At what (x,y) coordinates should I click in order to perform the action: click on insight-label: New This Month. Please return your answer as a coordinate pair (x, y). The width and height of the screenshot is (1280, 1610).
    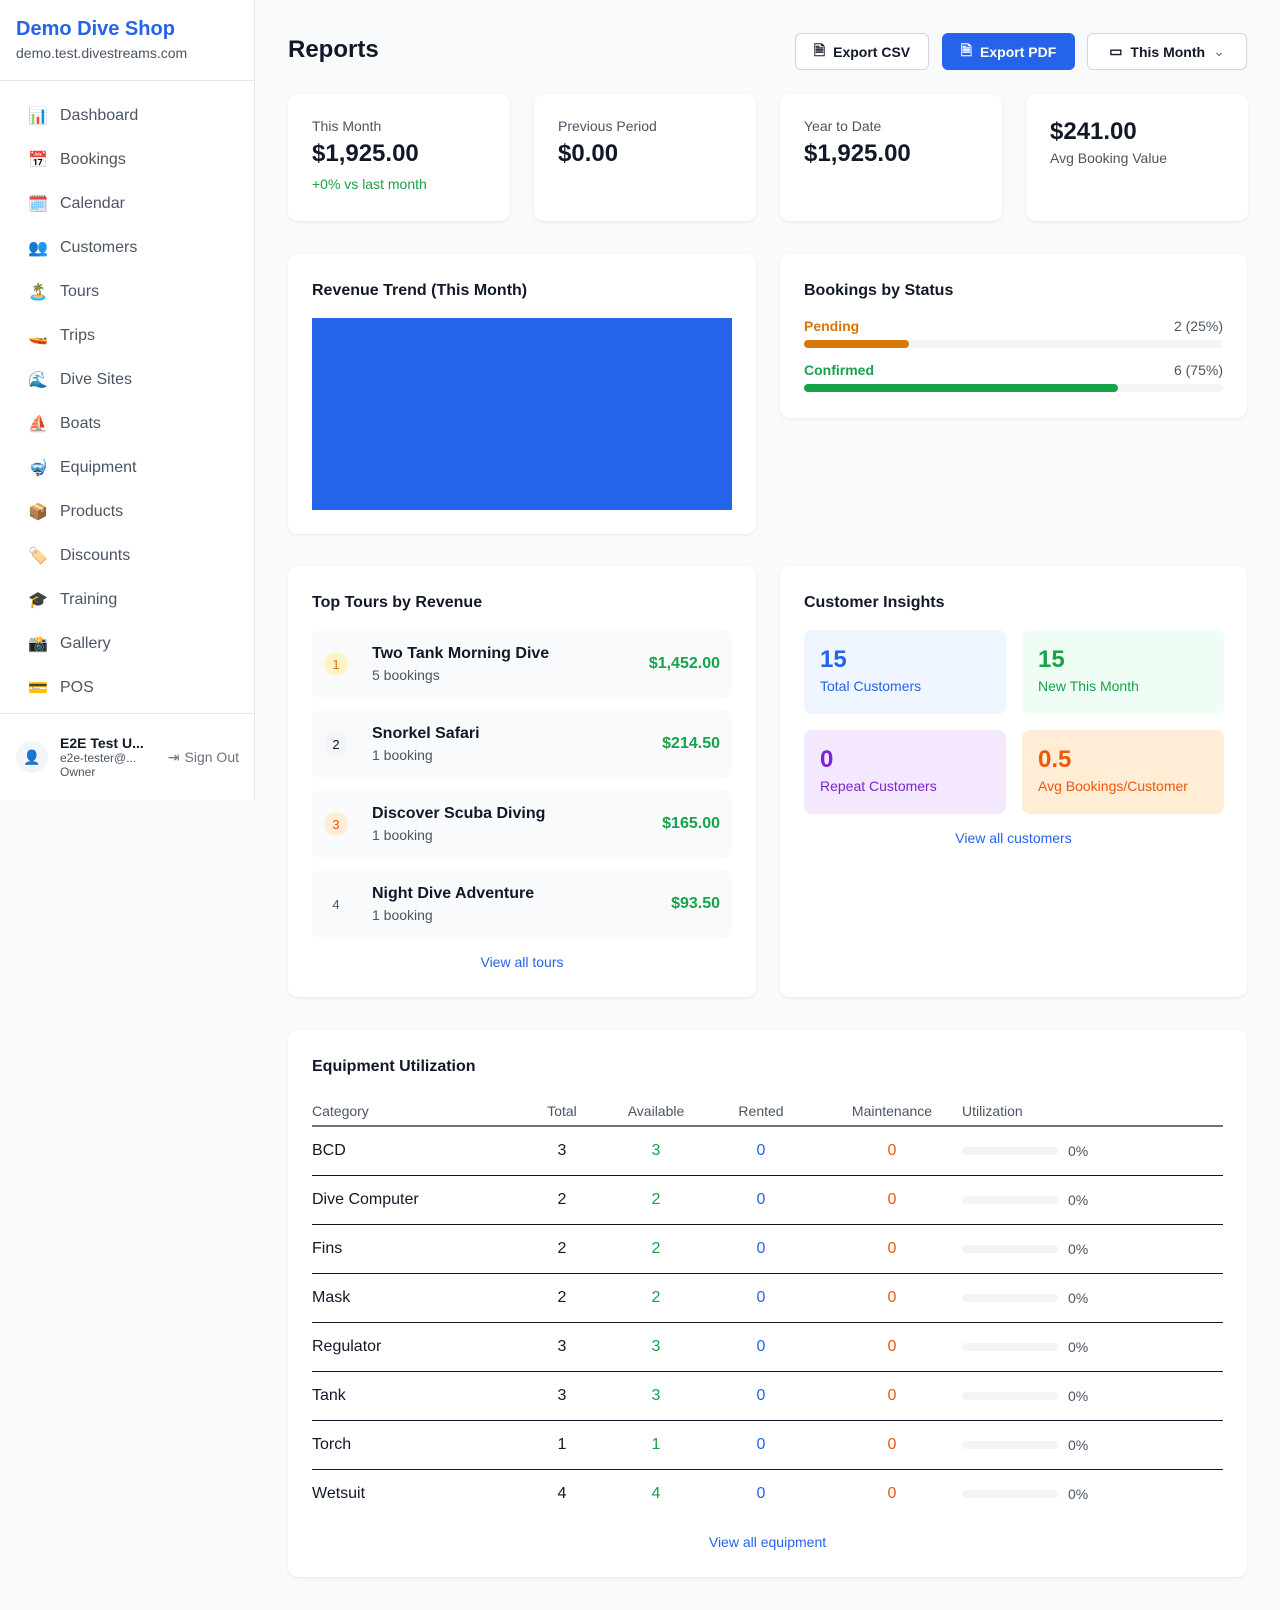
    Looking at the image, I should click on (1088, 686).